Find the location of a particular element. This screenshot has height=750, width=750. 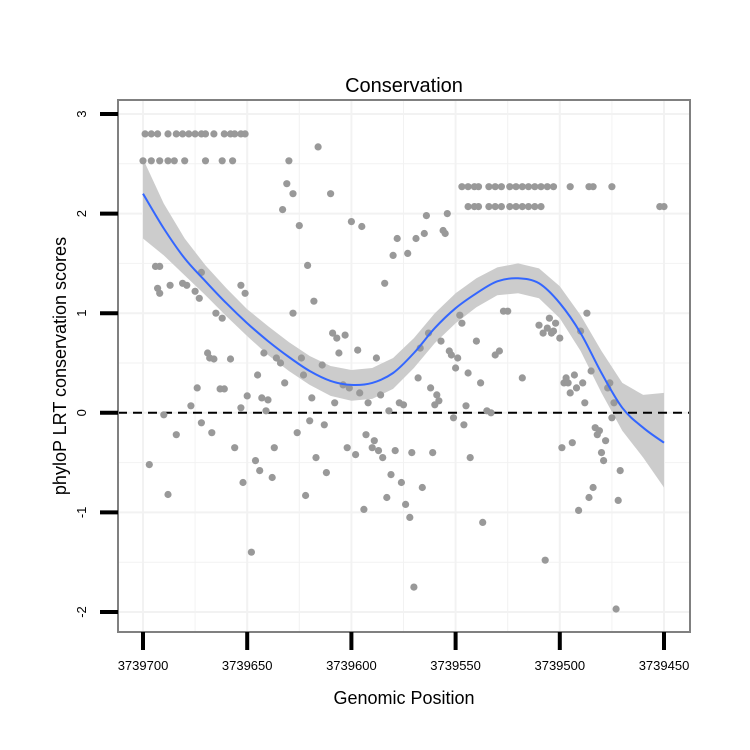

y-tick-label: 2 is located at coordinates (81, 213).